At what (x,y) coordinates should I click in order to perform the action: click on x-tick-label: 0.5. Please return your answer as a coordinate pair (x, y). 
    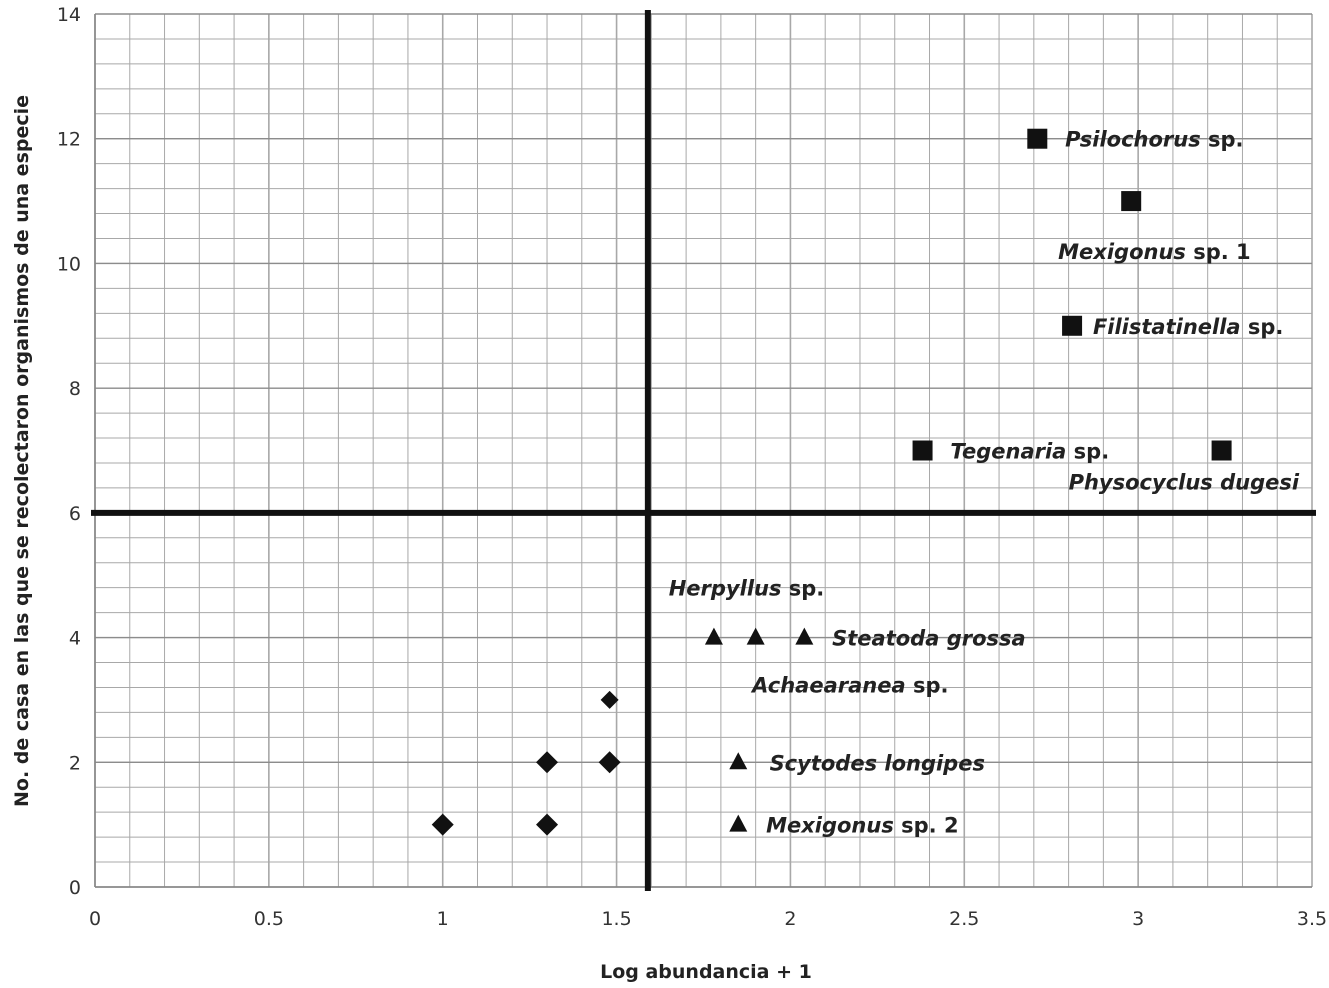
    Looking at the image, I should click on (269, 919).